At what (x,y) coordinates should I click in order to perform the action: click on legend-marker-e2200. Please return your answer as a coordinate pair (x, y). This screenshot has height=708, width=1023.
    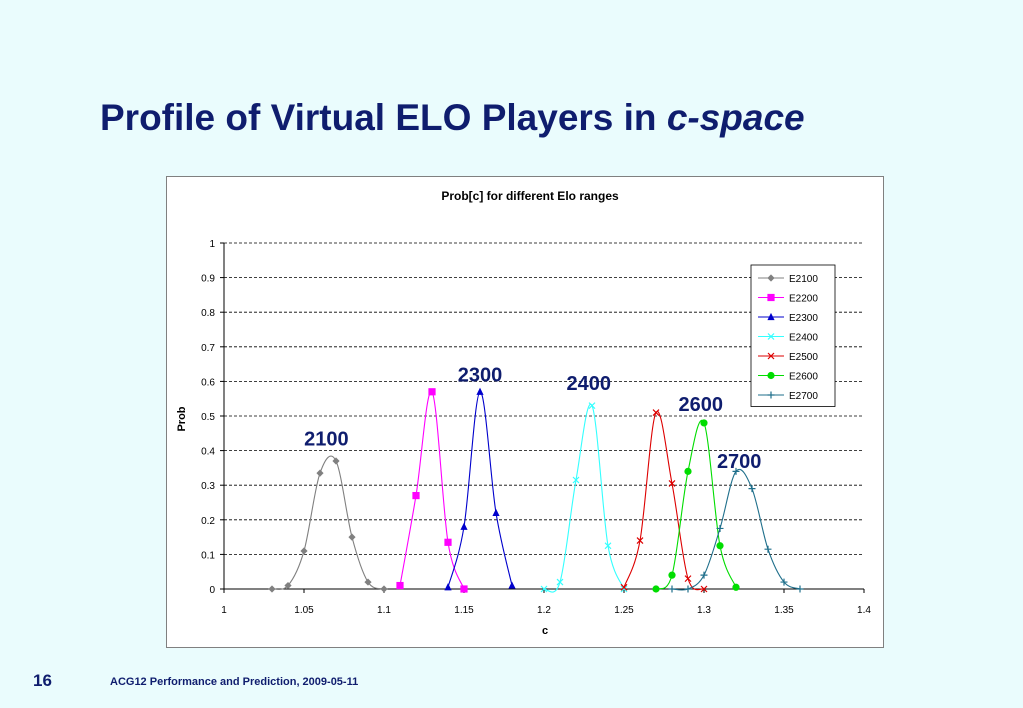
    Looking at the image, I should click on (771, 297).